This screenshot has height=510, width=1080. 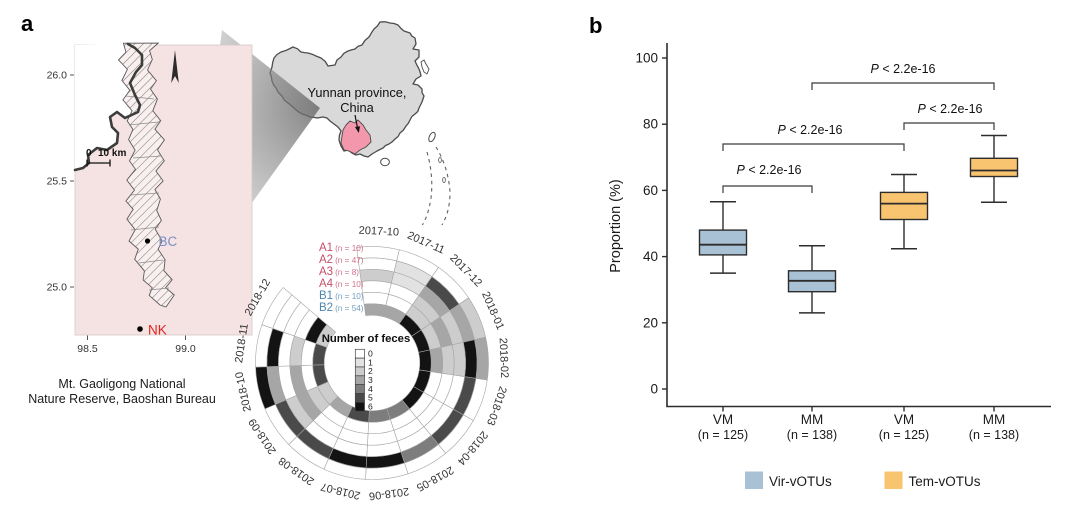 I want to click on svg-text: Nature Reserve, Baoshan Bureau, so click(x=122, y=399).